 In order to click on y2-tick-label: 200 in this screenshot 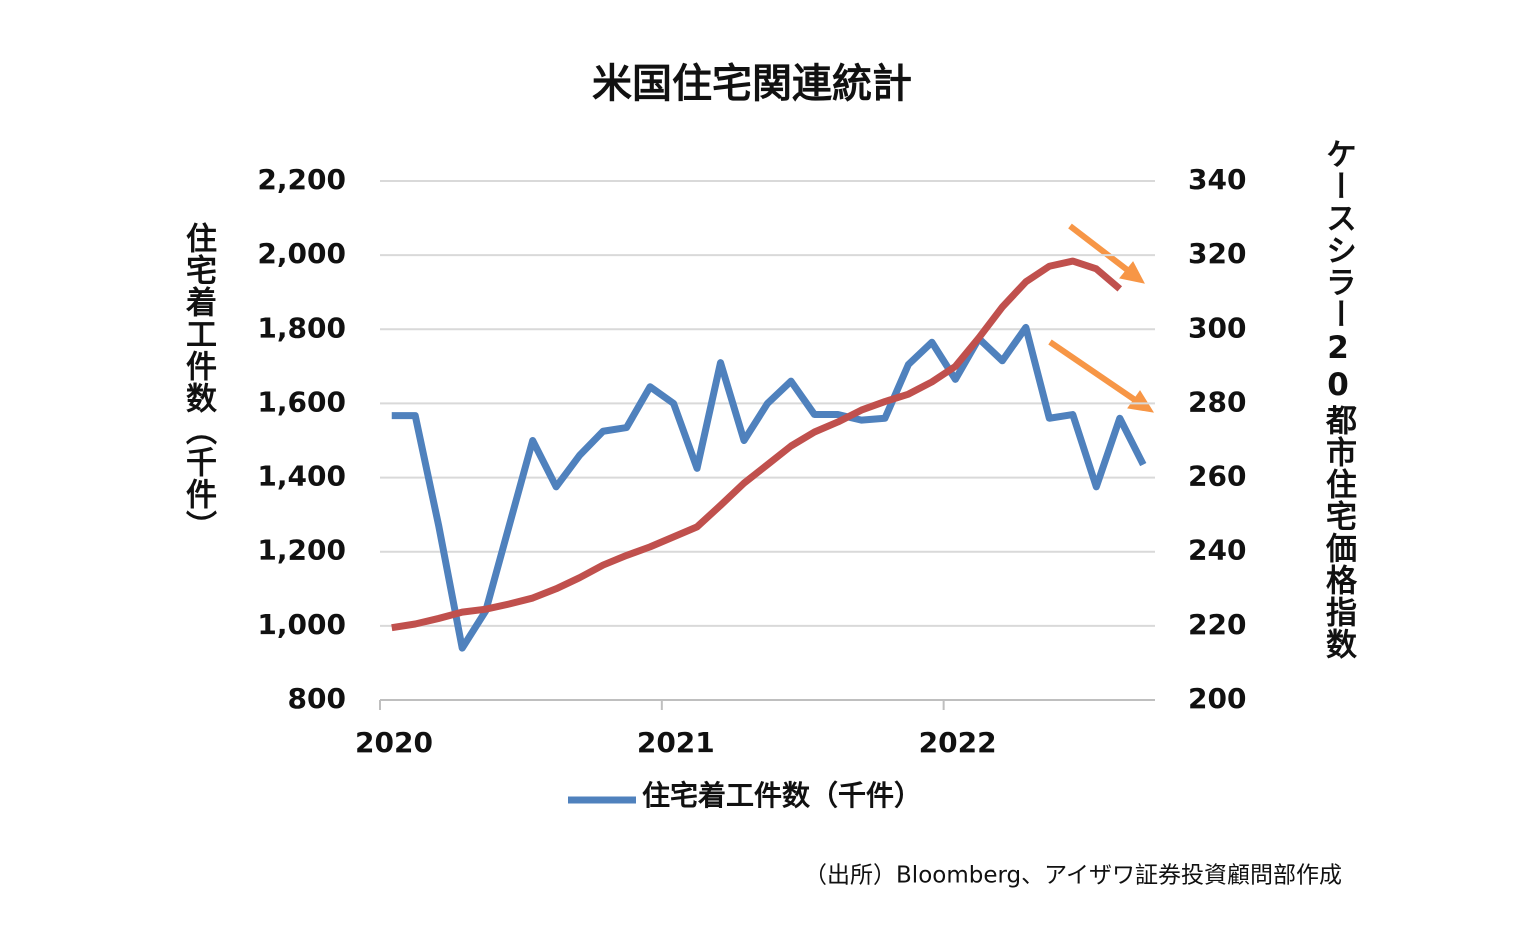, I will do `click(1217, 698)`.